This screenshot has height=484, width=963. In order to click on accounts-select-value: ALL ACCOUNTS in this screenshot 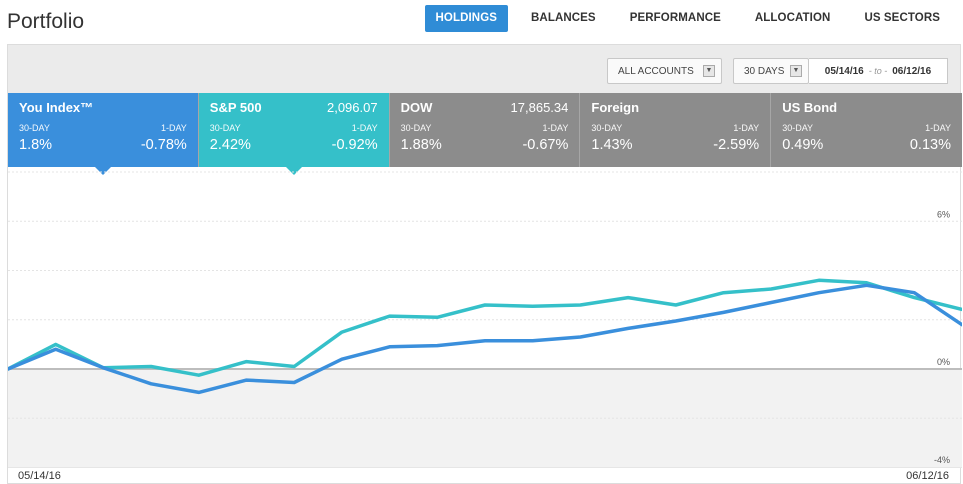, I will do `click(656, 71)`.